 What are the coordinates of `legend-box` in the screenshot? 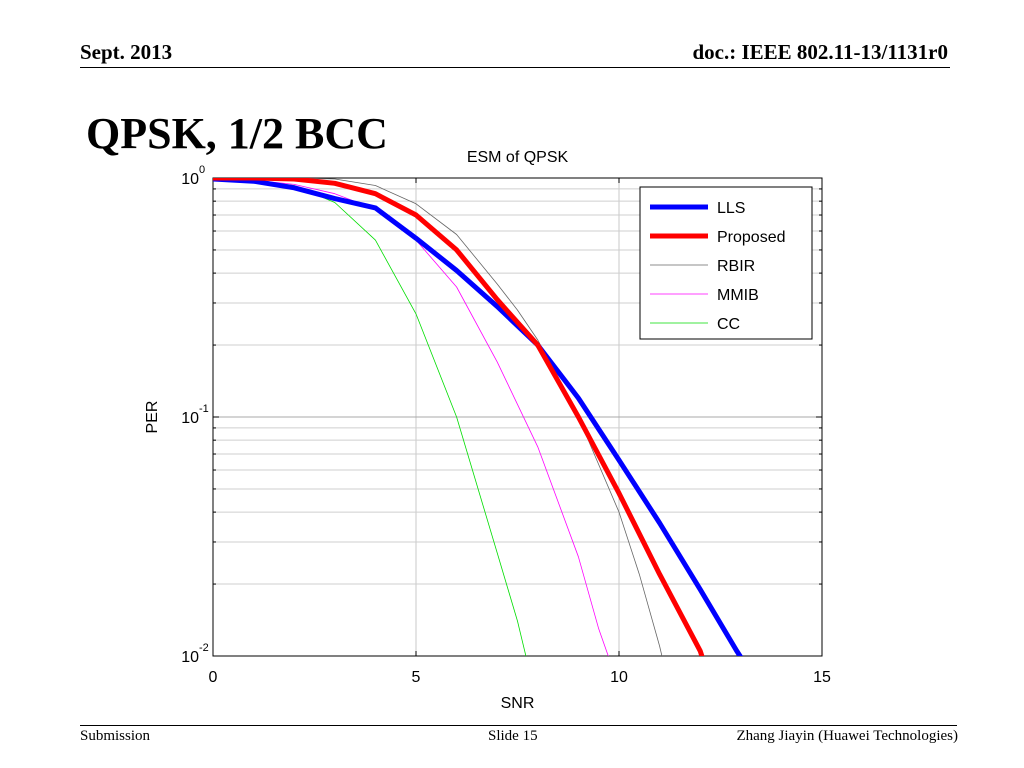 It's located at (726, 263).